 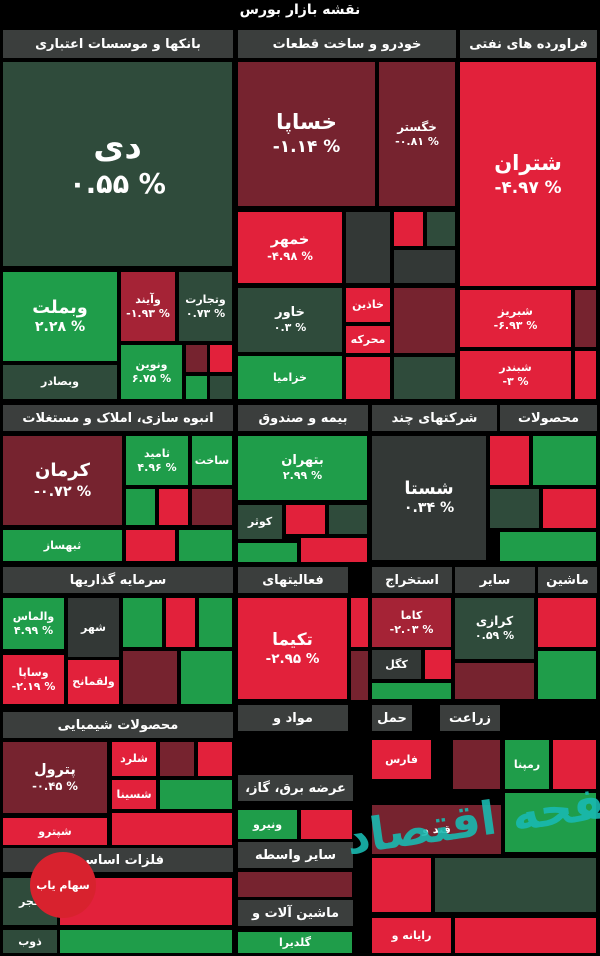 I want to click on stock-tile: کگل, so click(x=396, y=664).